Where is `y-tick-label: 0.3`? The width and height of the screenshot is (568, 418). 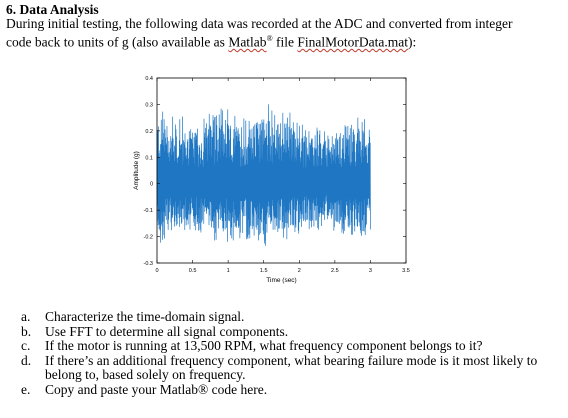
y-tick-label: 0.3 is located at coordinates (149, 105).